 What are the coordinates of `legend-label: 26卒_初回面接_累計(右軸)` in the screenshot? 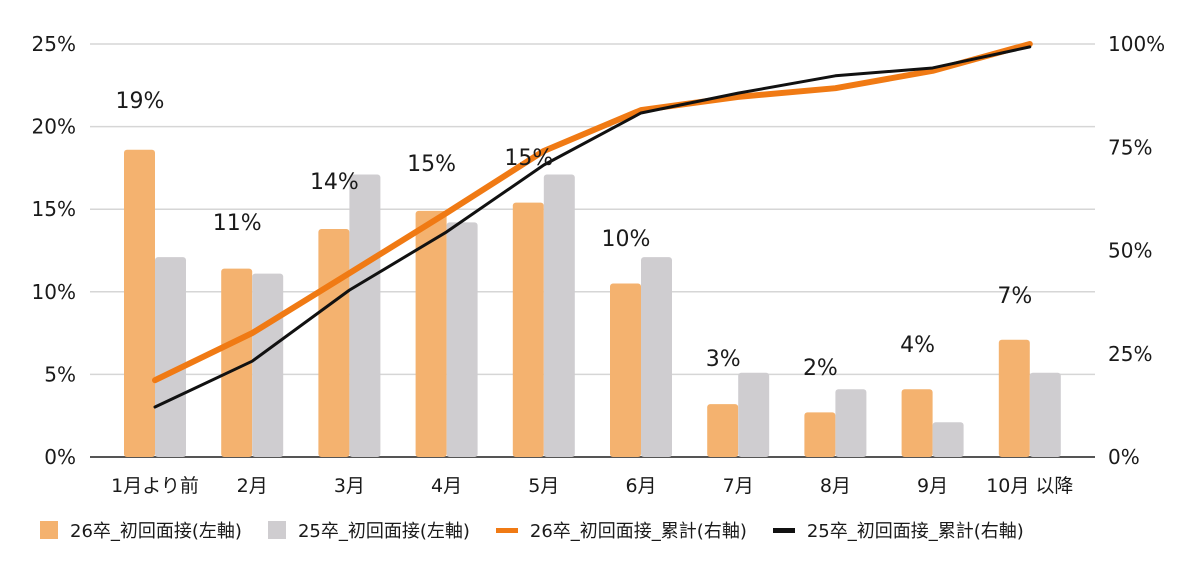 It's located at (638, 531).